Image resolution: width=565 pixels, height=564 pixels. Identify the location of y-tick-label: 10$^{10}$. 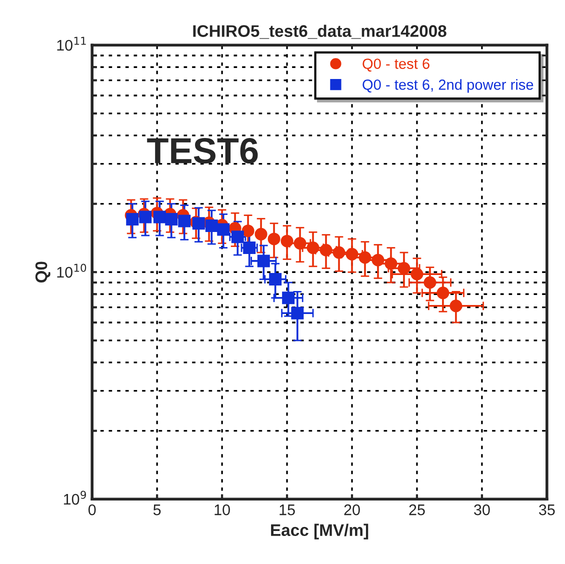
(71, 271).